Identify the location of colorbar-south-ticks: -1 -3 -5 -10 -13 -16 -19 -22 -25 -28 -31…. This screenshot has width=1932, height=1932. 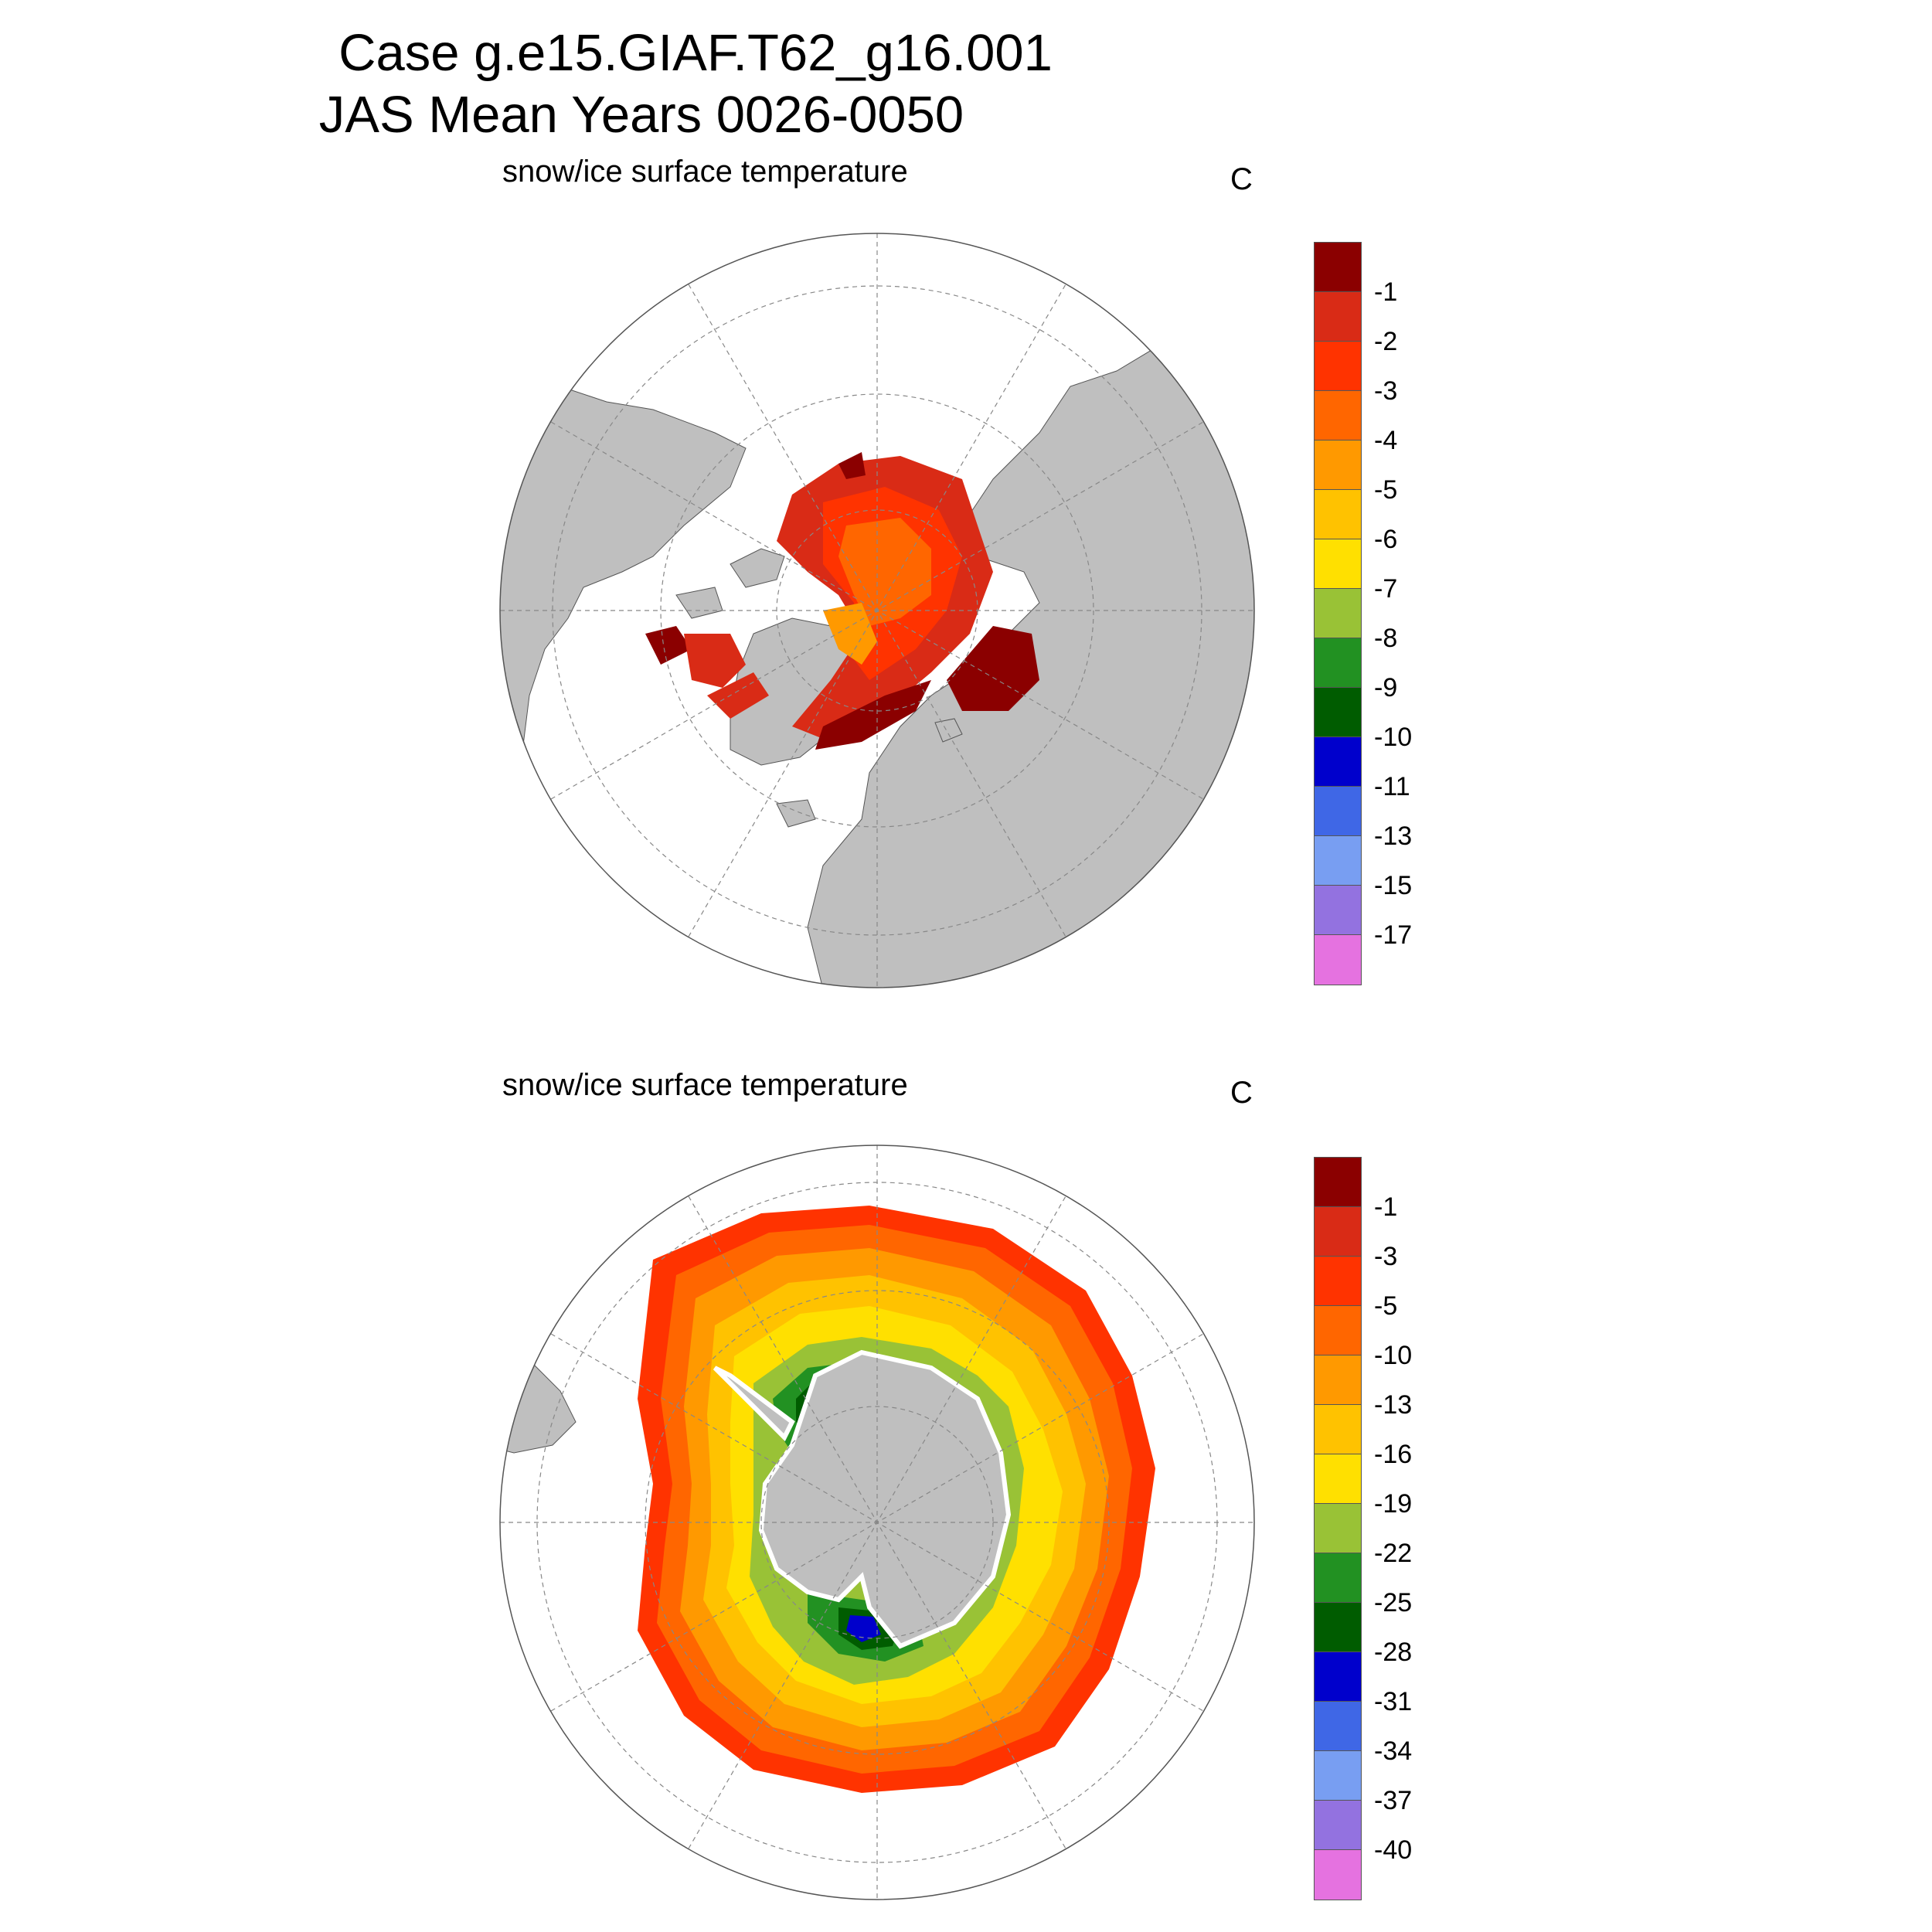
(1393, 1529).